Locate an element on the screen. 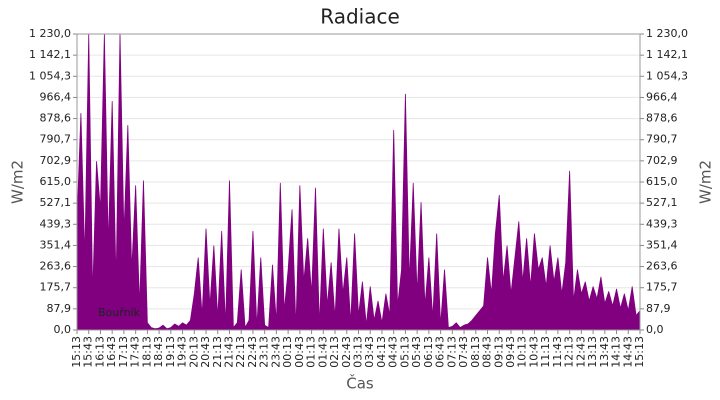 This screenshot has width=720, height=400. x-tick-label: 16:13 is located at coordinates (99, 352).